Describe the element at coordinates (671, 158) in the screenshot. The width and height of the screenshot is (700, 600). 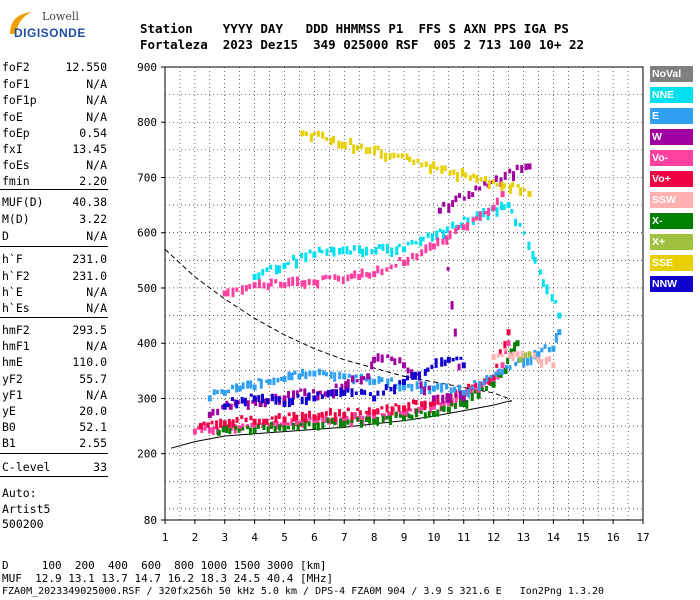
I see `legend-item: Vo-` at that location.